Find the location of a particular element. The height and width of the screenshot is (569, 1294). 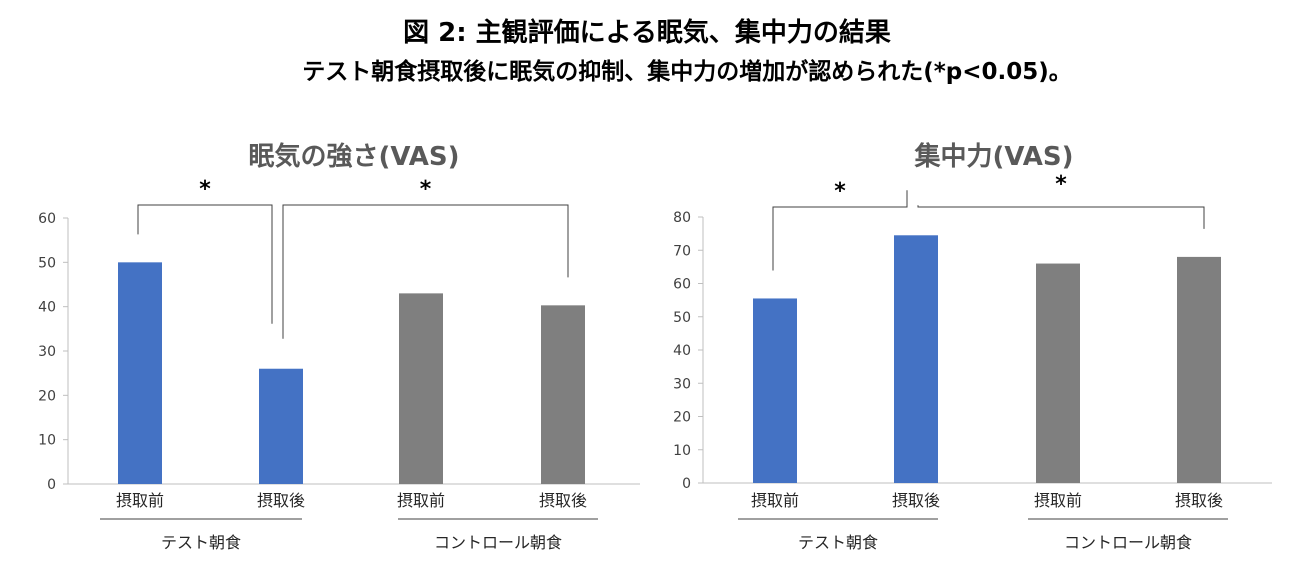

chart-1-group-label-0: テスト朝食 is located at coordinates (838, 542).